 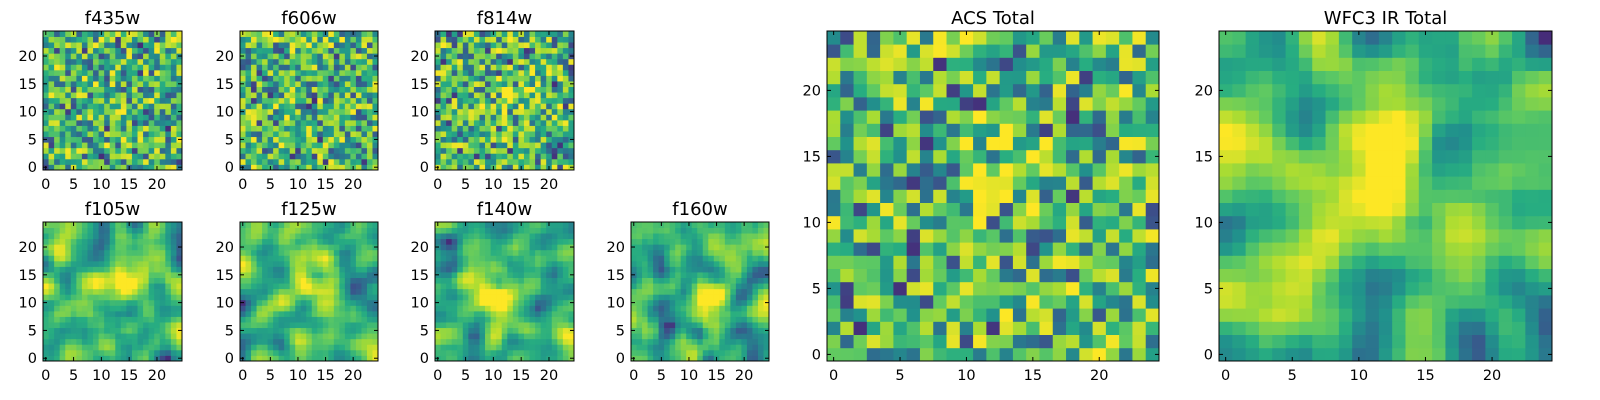 What do you see at coordinates (225, 276) in the screenshot?
I see `y-tick-label: 15` at bounding box center [225, 276].